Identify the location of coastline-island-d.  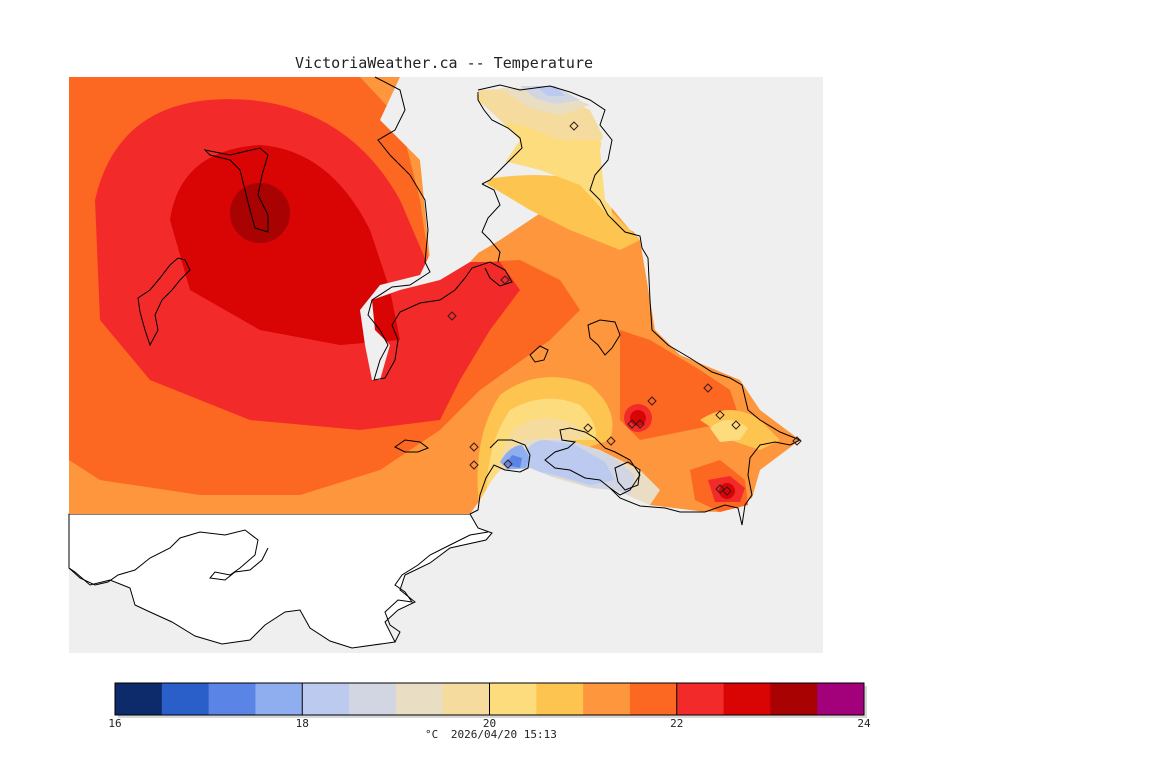
(539, 354).